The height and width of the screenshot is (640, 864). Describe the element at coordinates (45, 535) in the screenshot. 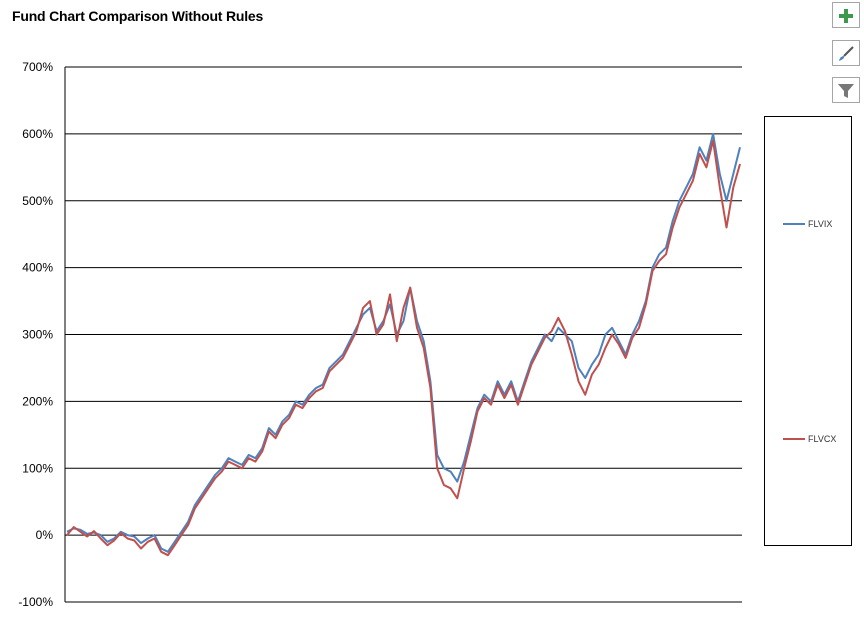

I see `y-tick-label: 0%` at that location.